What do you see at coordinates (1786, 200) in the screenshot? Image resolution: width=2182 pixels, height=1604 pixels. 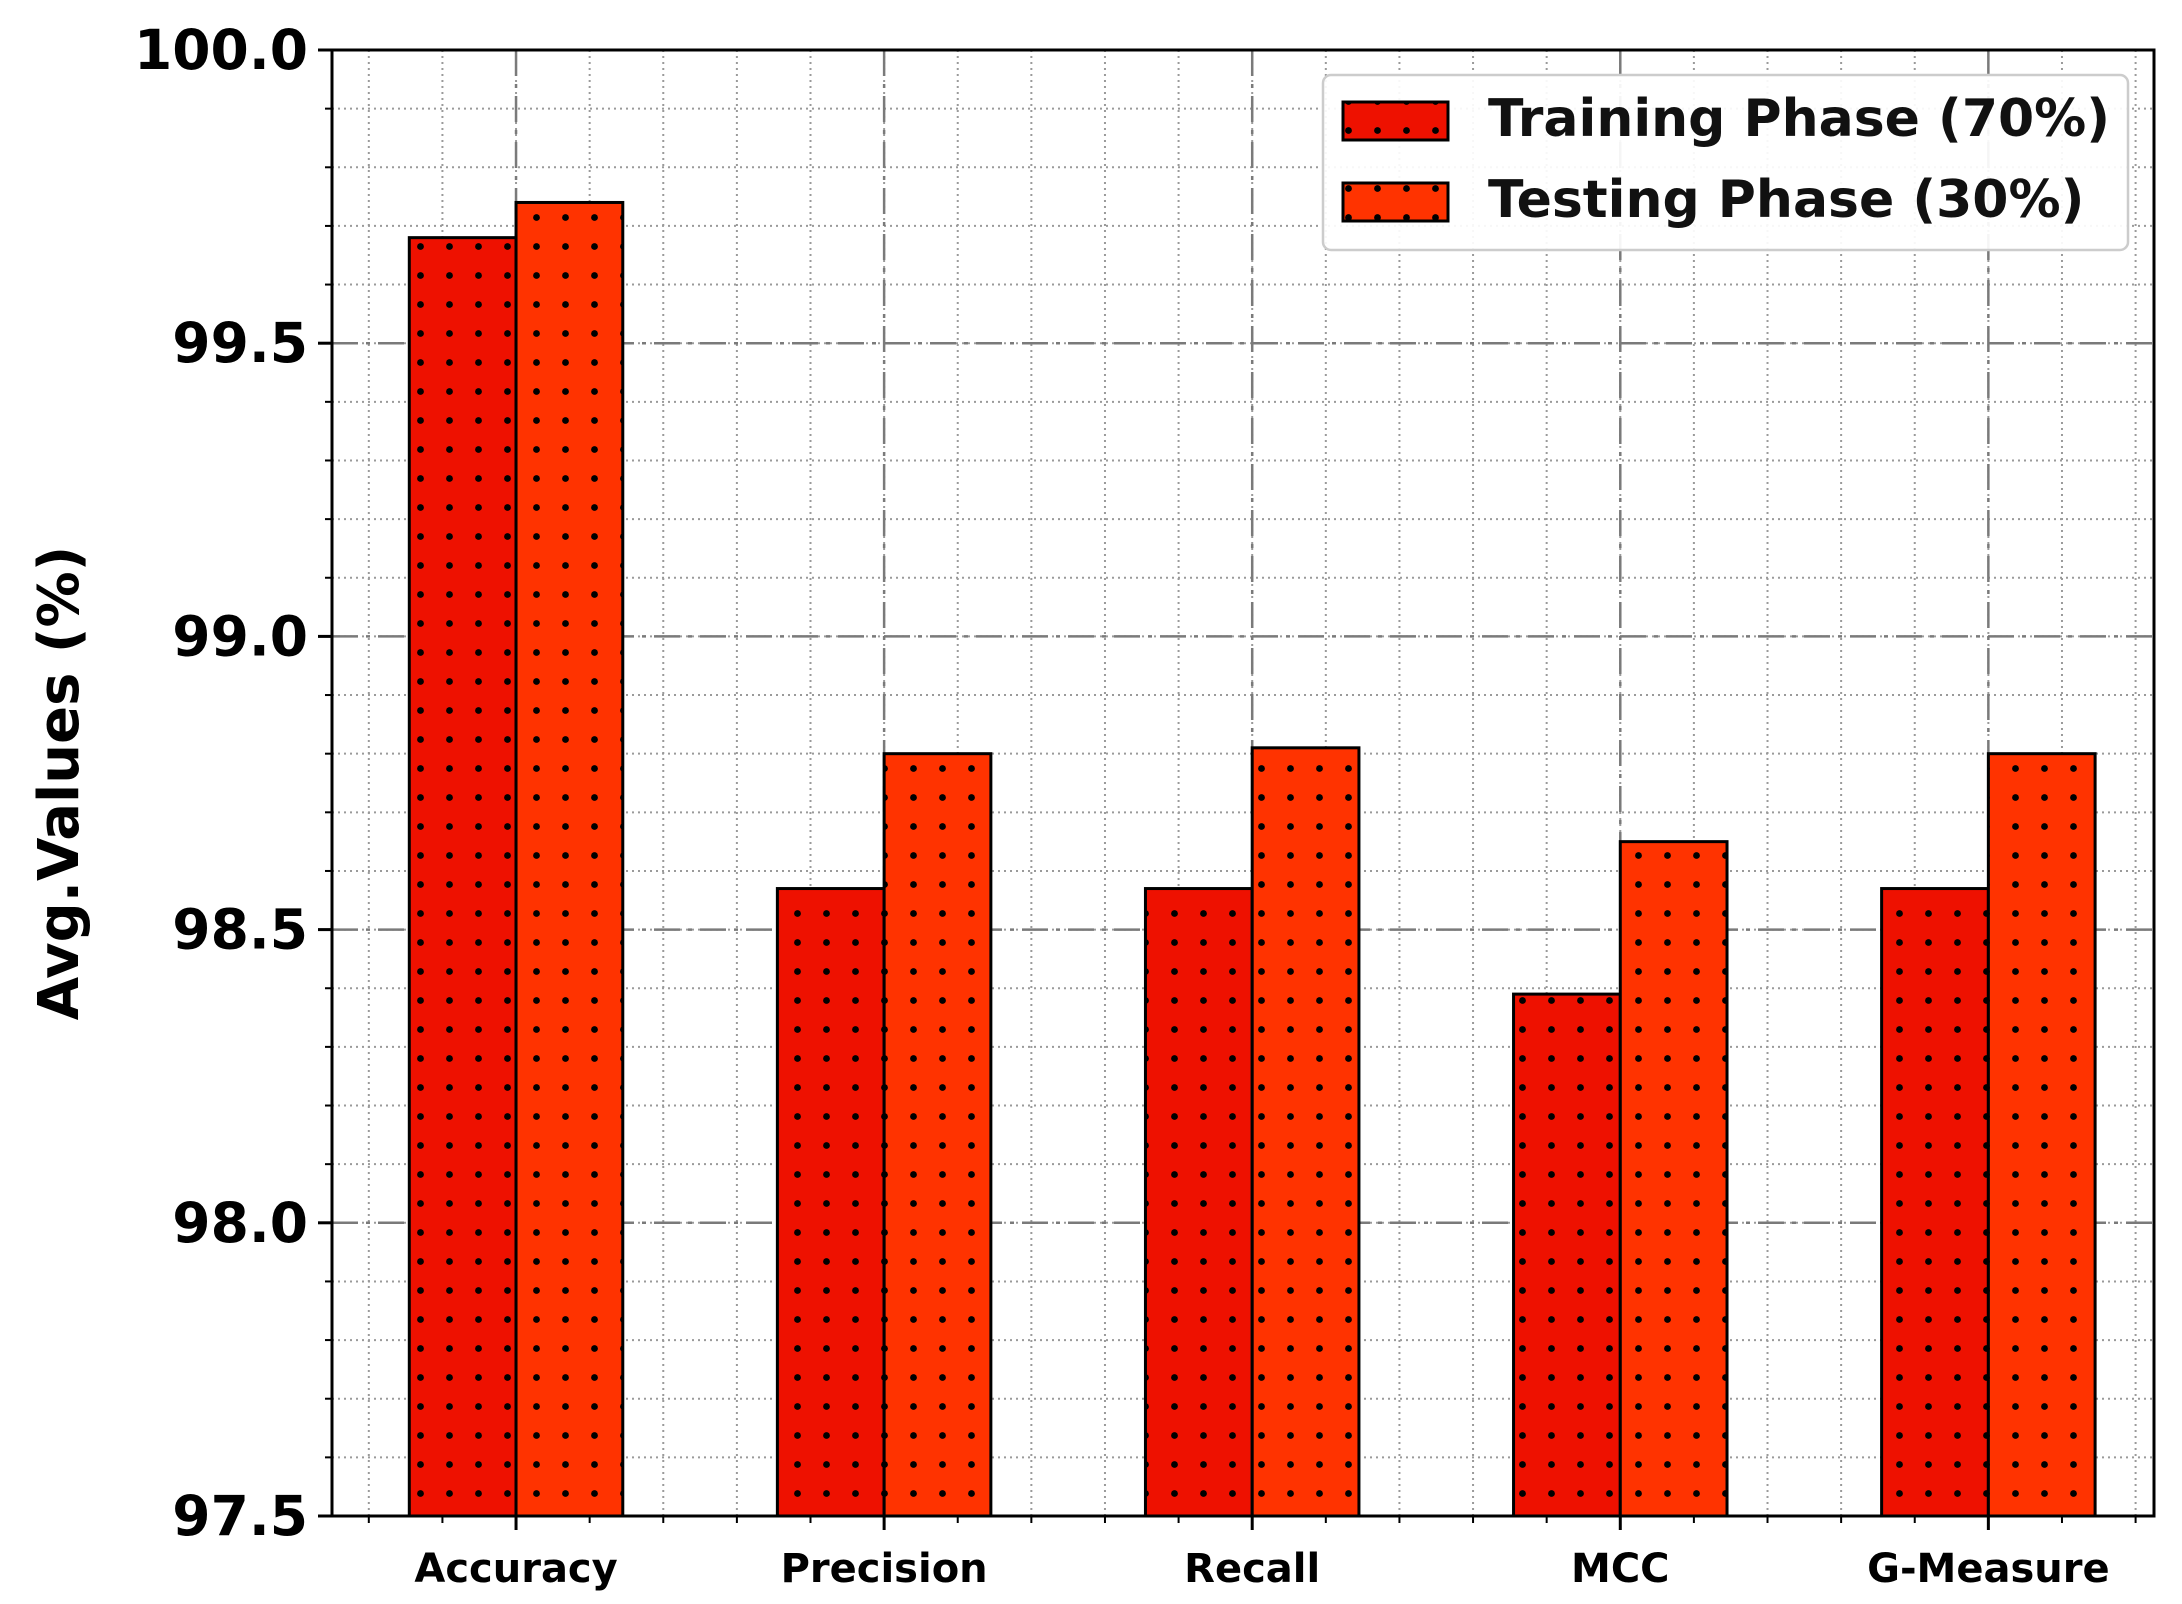 I see `legend-label: Testing Phase (30%)` at bounding box center [1786, 200].